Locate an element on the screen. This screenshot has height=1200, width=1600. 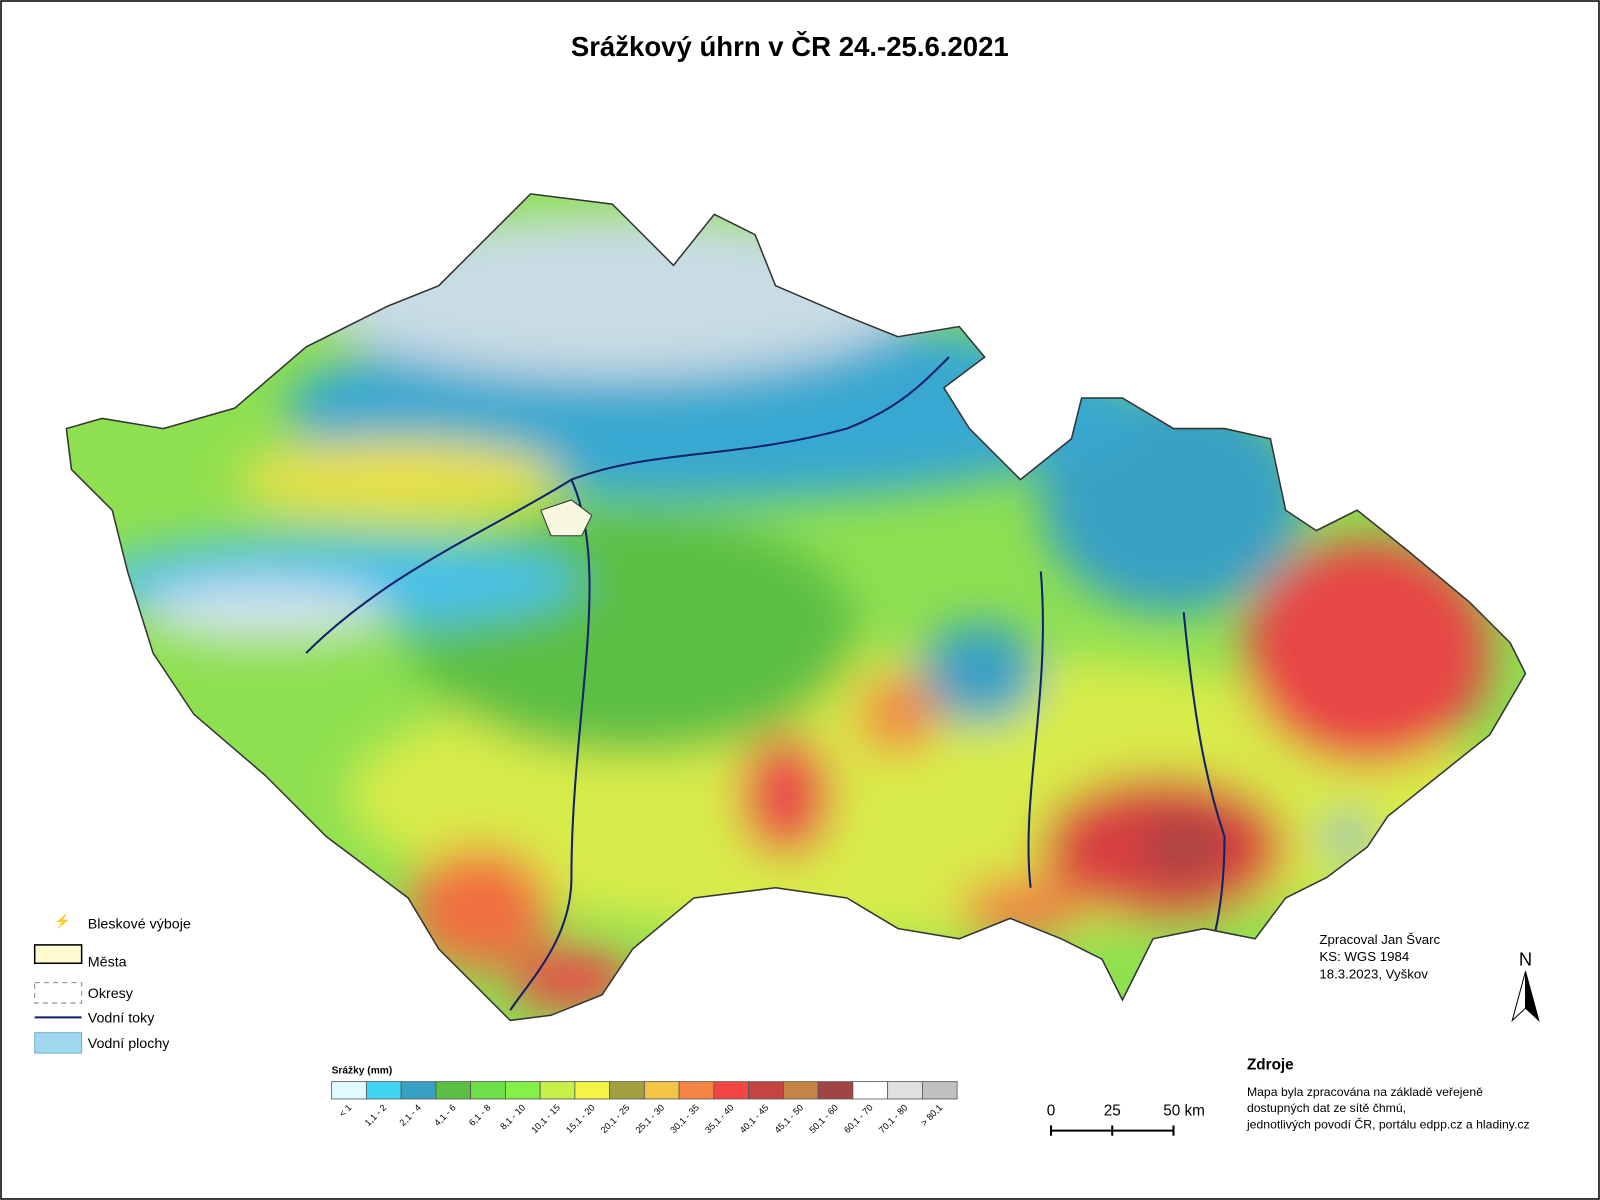
legend-label: Města is located at coordinates (107, 962).